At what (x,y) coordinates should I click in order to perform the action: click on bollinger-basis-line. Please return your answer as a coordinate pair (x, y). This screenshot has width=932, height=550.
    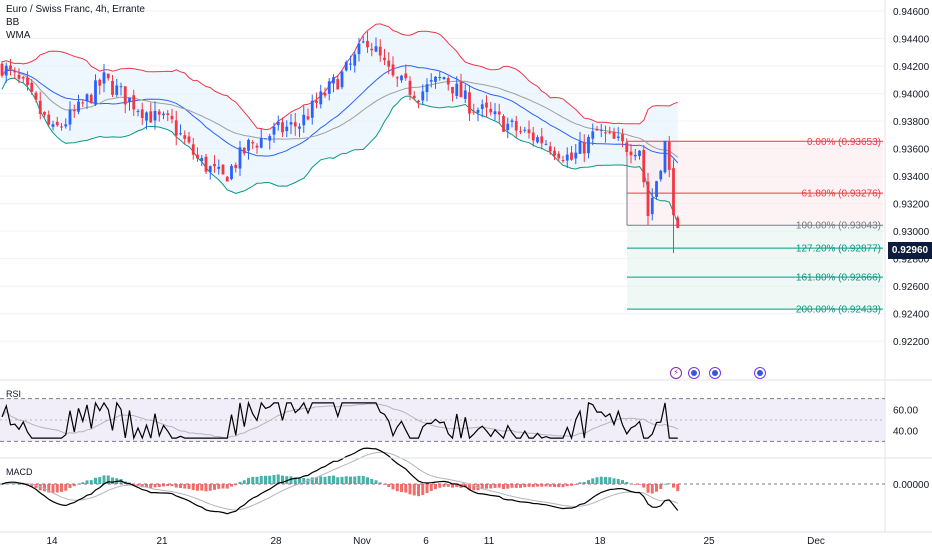
    Looking at the image, I should click on (340, 114).